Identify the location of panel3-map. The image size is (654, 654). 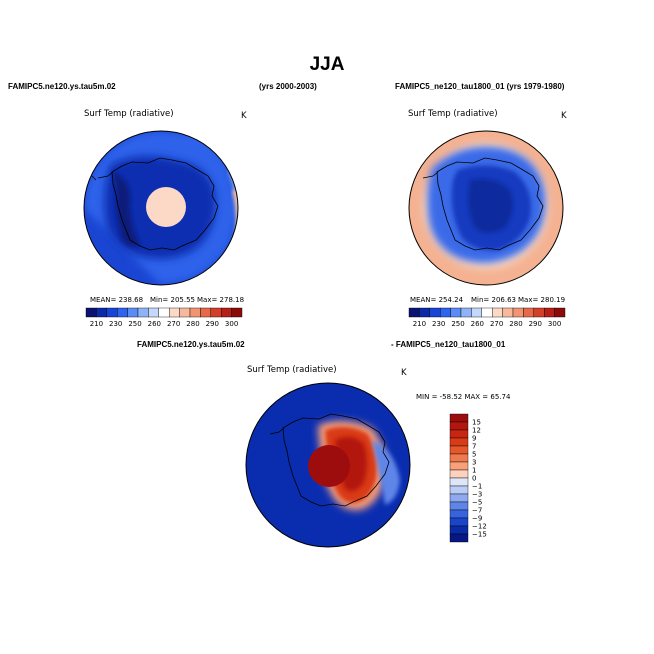
(328, 465).